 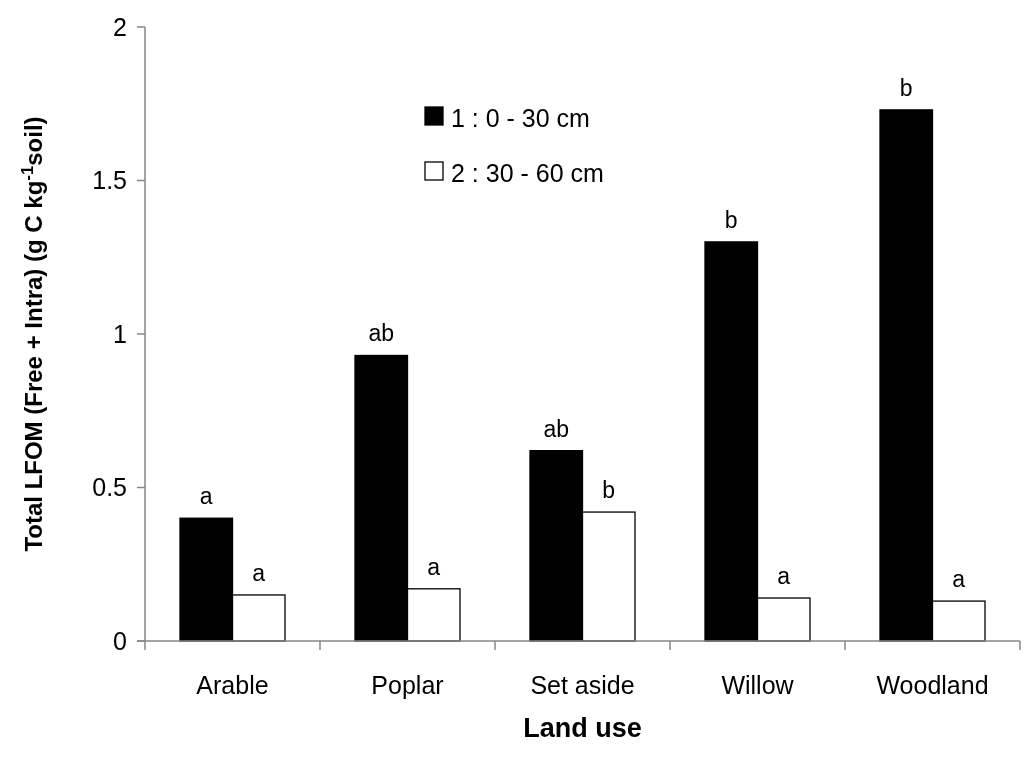 I want to click on x-axis-title: Land use, so click(x=582, y=728).